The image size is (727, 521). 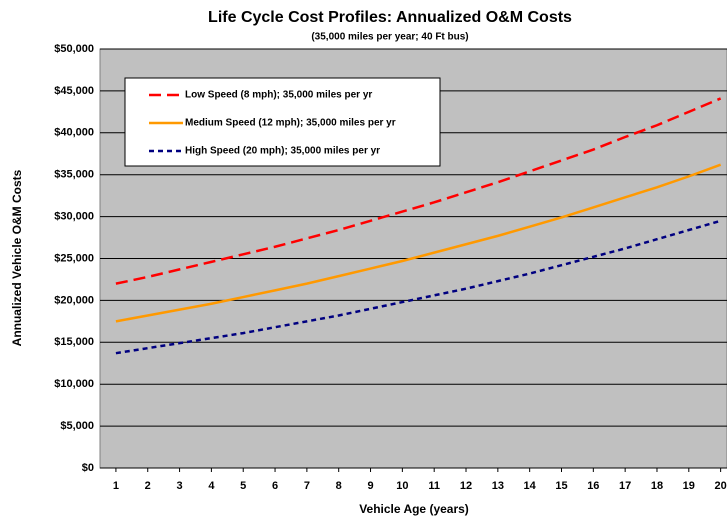 I want to click on x-tick-label: 11, so click(x=434, y=486).